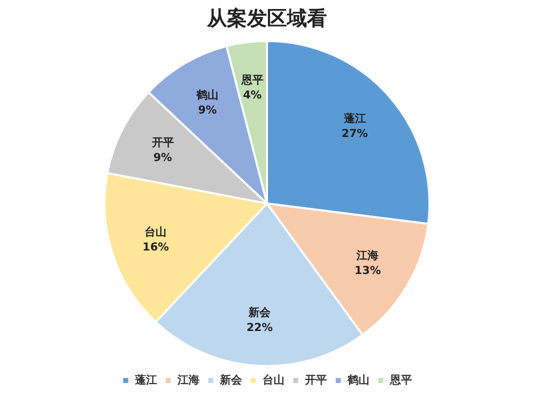 The height and width of the screenshot is (400, 534). I want to click on chart-title: 从案发区域看, so click(266, 18).